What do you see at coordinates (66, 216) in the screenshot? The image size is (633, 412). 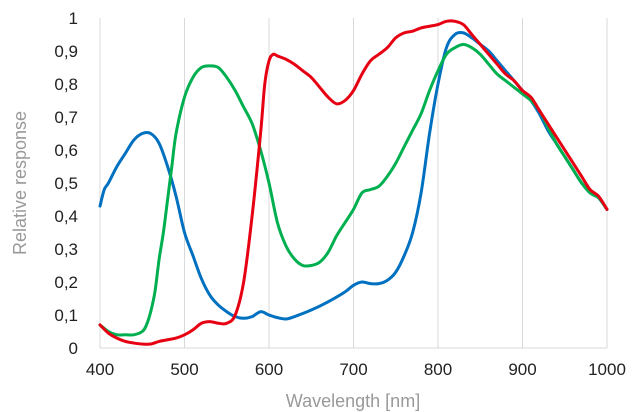 I see `y-tick-label: 0,4` at bounding box center [66, 216].